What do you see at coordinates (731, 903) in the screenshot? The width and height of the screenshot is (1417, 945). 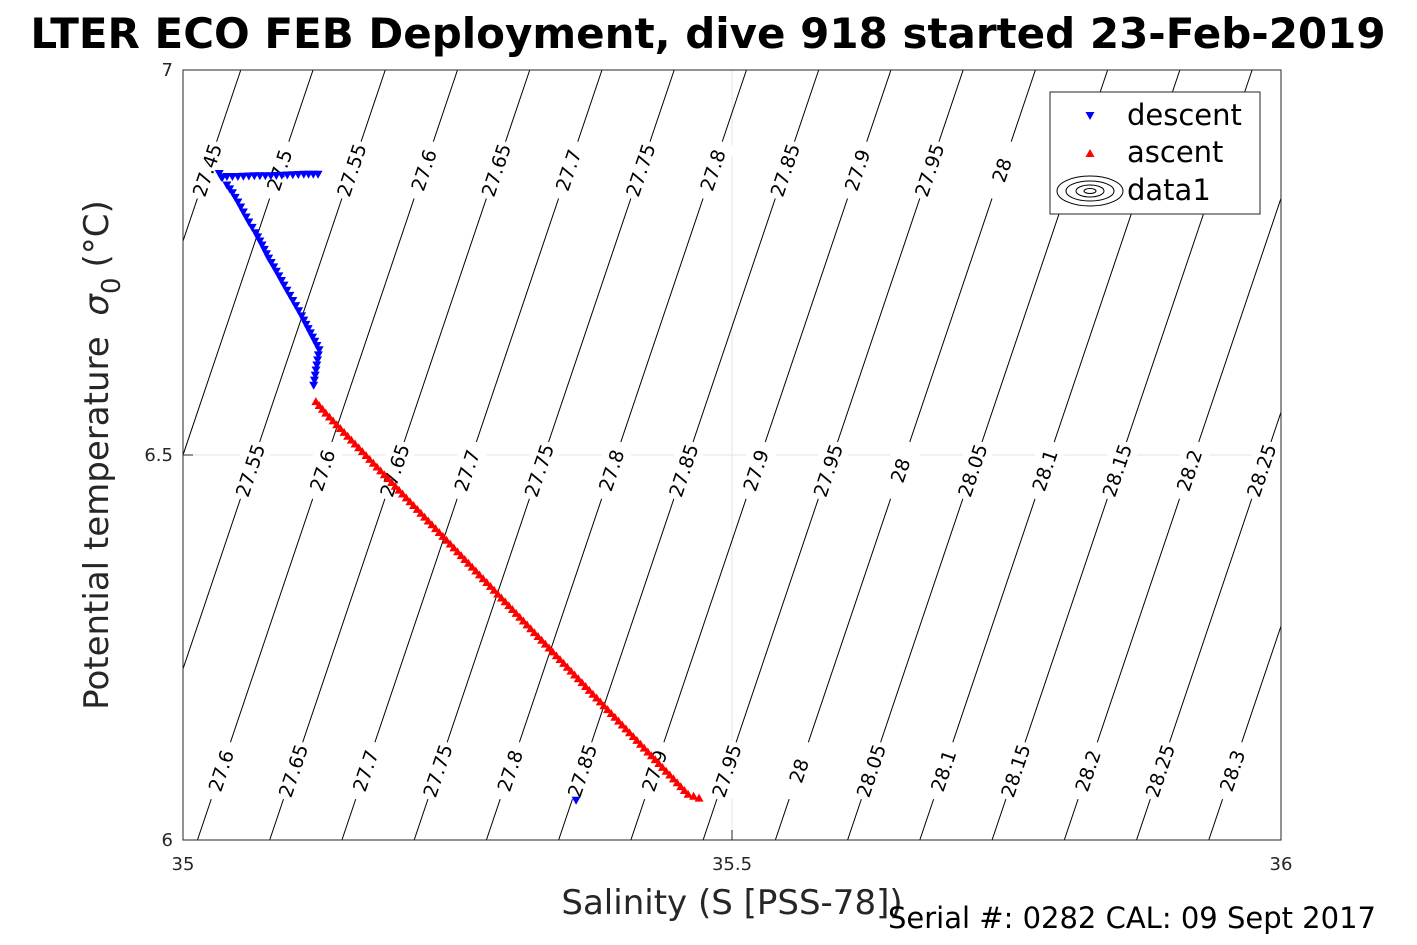 I see `x-axis-label: Salinity (S [PSS-78])` at bounding box center [731, 903].